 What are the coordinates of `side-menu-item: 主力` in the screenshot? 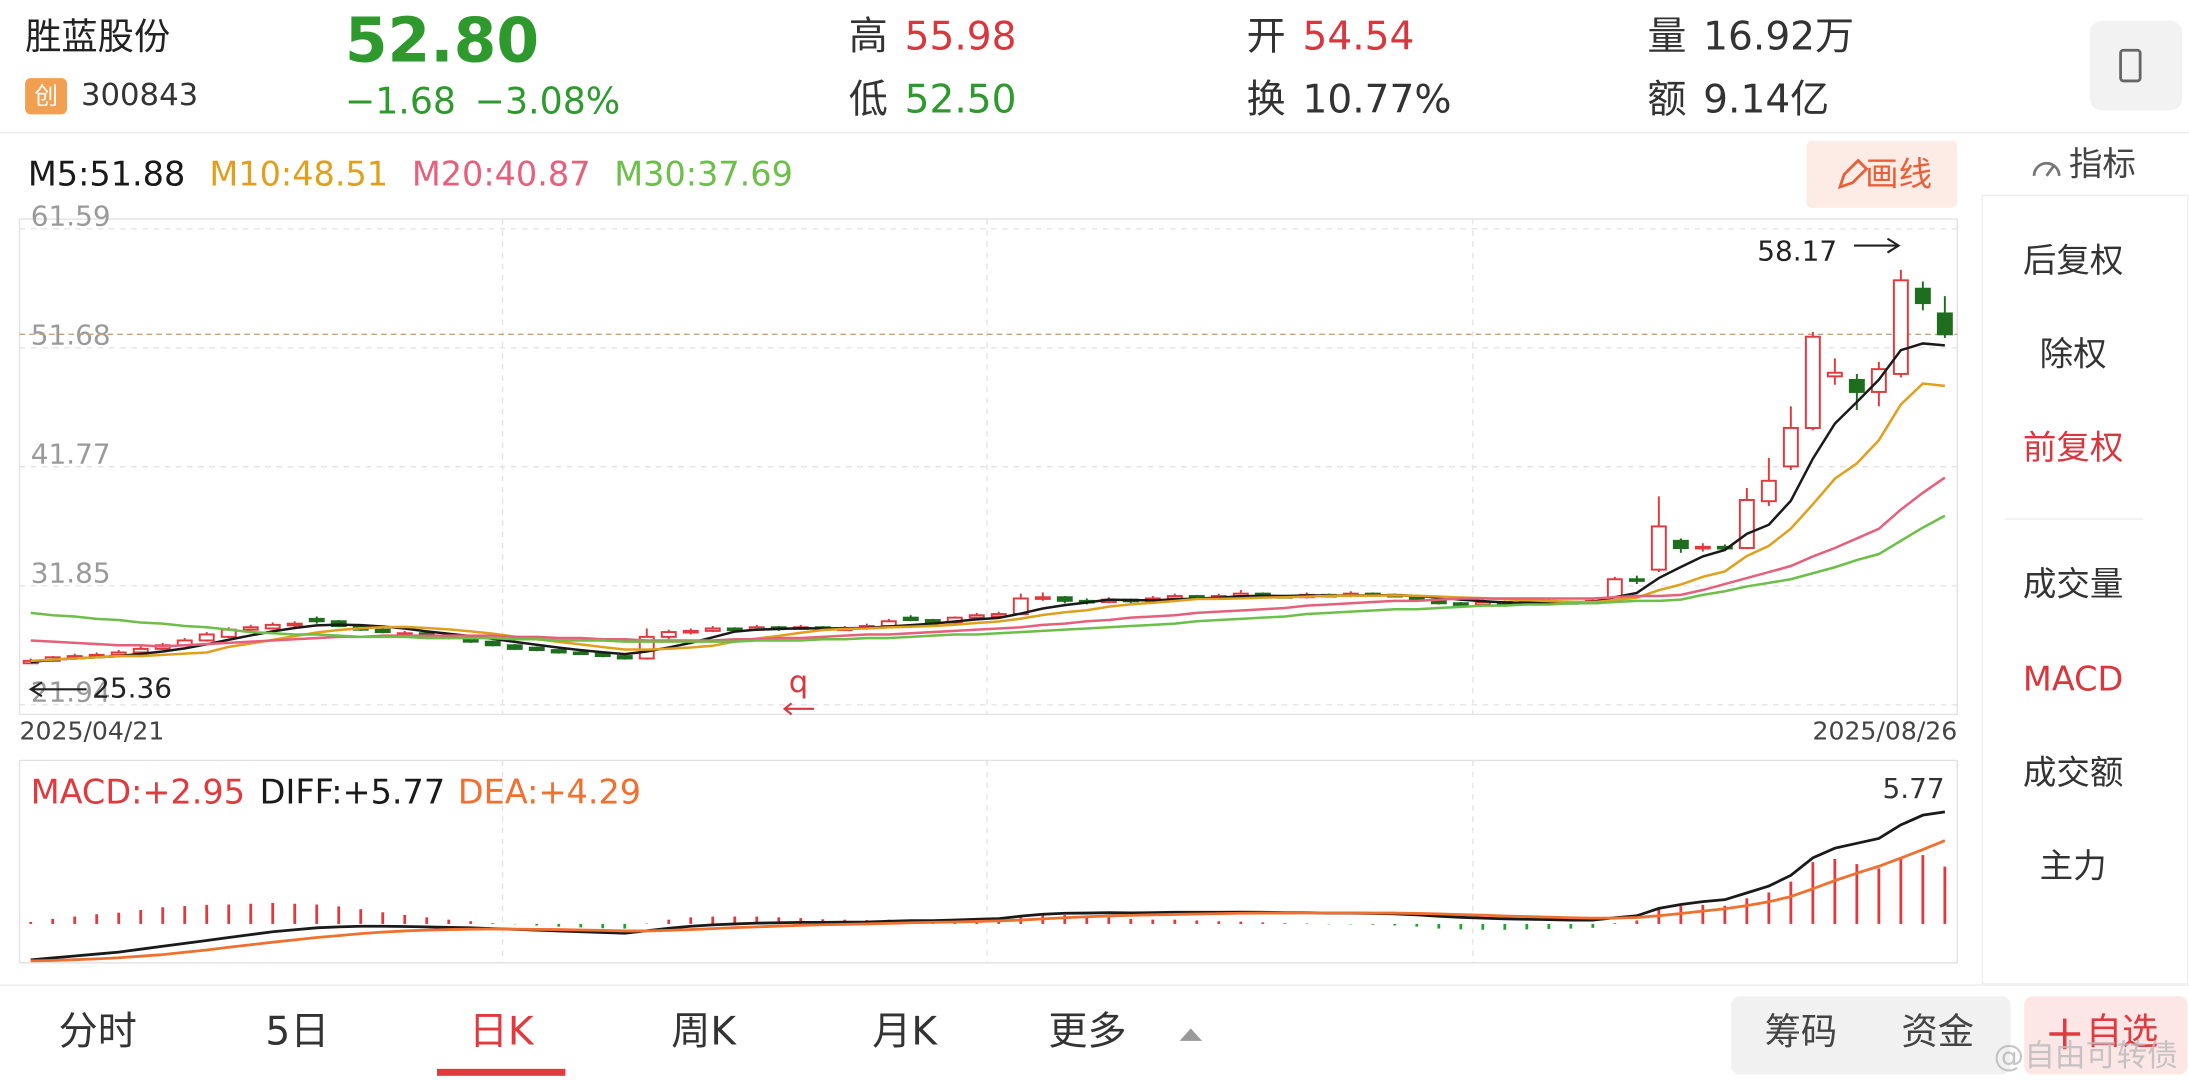 It's located at (2073, 865).